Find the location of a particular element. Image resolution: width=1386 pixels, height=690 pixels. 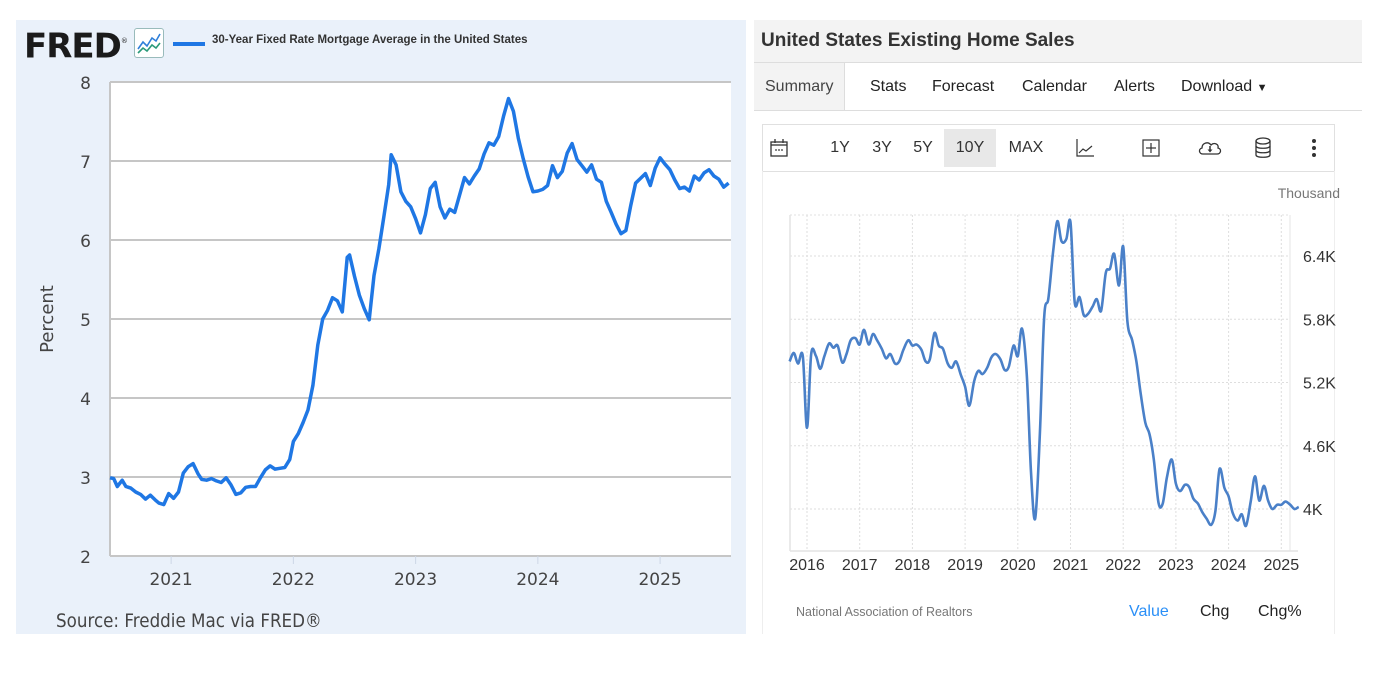

tab-calendar: Calendar is located at coordinates (1054, 86).